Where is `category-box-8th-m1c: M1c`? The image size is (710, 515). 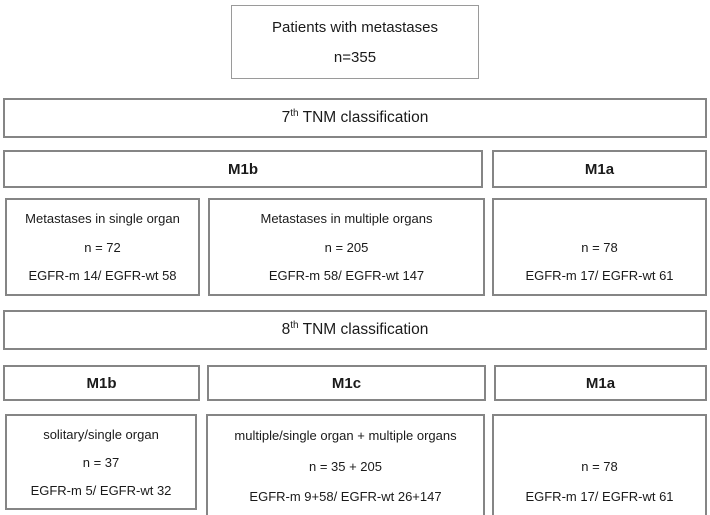 category-box-8th-m1c: M1c is located at coordinates (346, 383).